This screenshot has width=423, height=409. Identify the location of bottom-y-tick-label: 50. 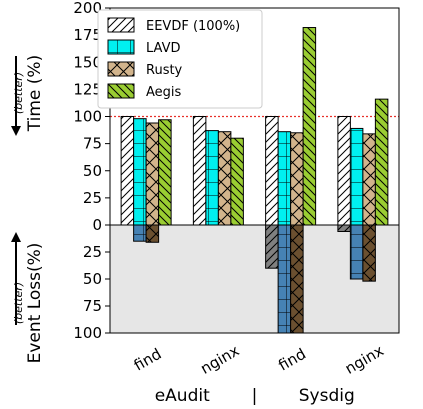
(92, 279).